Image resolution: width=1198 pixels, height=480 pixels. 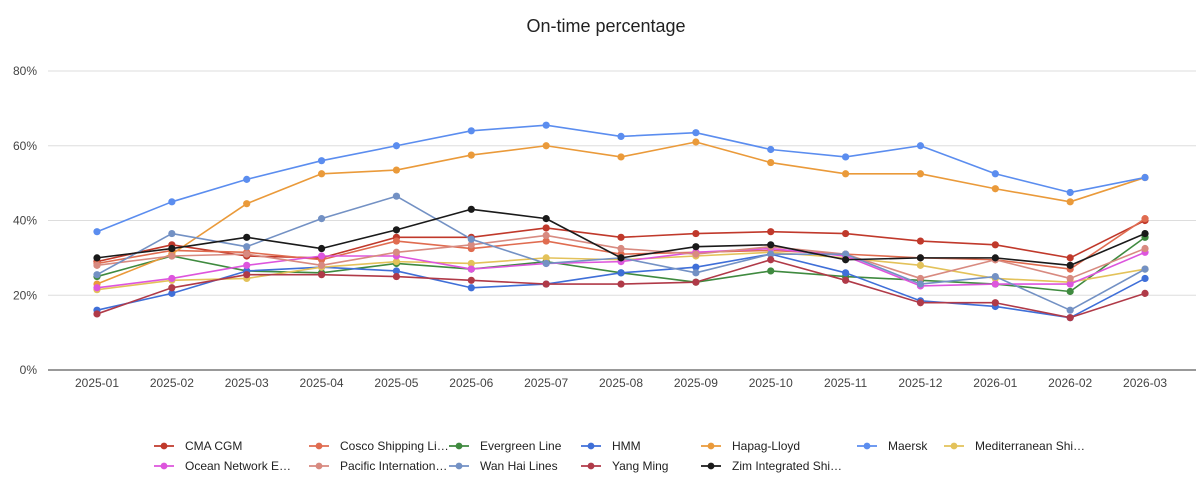 I want to click on legend-item-cma-cgm: CMA CGM, so click(x=198, y=446).